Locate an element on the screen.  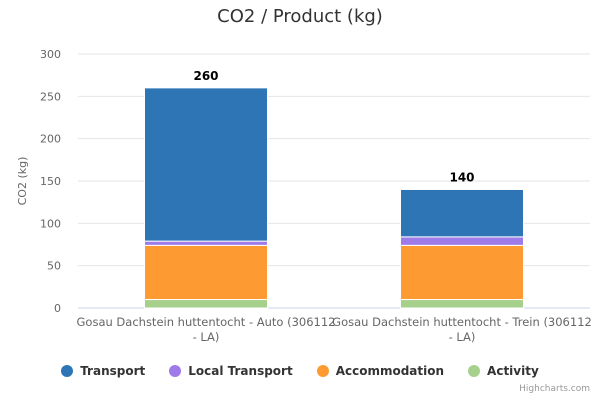
y-tick-label: 50 is located at coordinates (54, 266).